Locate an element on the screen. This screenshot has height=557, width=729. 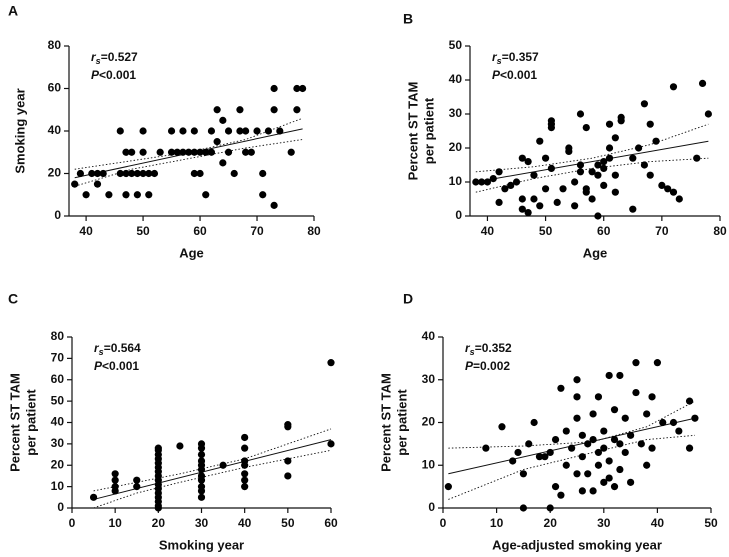
x-axis-label: Smoking year is located at coordinates (201, 544).